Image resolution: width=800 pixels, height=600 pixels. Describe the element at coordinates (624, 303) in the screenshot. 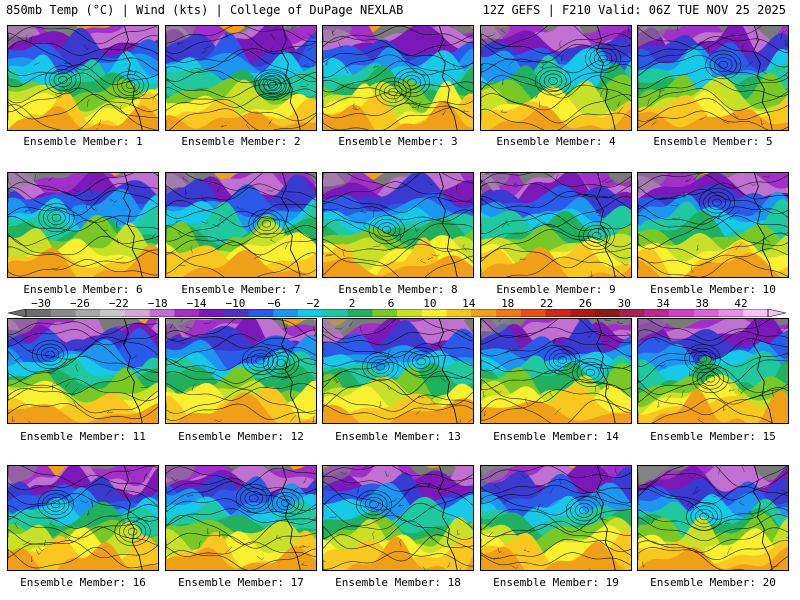

I see `colorbar-tick-label: 30` at that location.